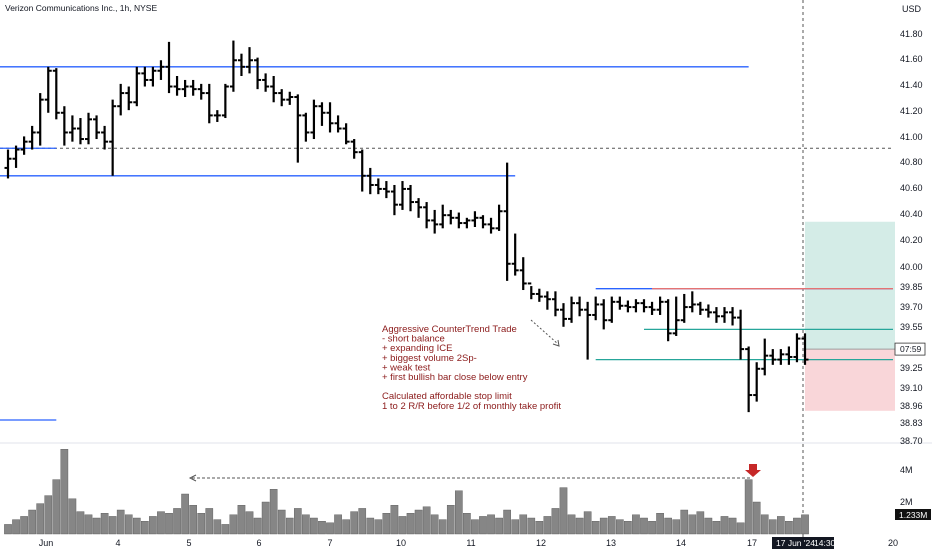  What do you see at coordinates (455, 377) in the screenshot?
I see `annotation-line: + first bullish bar close below entry` at bounding box center [455, 377].